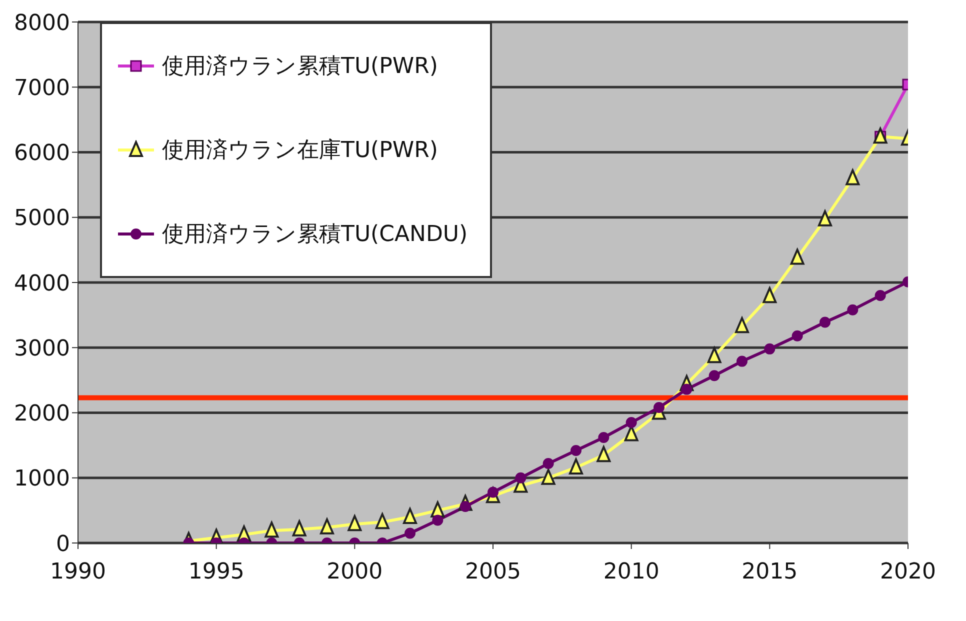  I want to click on x-tick-label: 2010, so click(631, 572).